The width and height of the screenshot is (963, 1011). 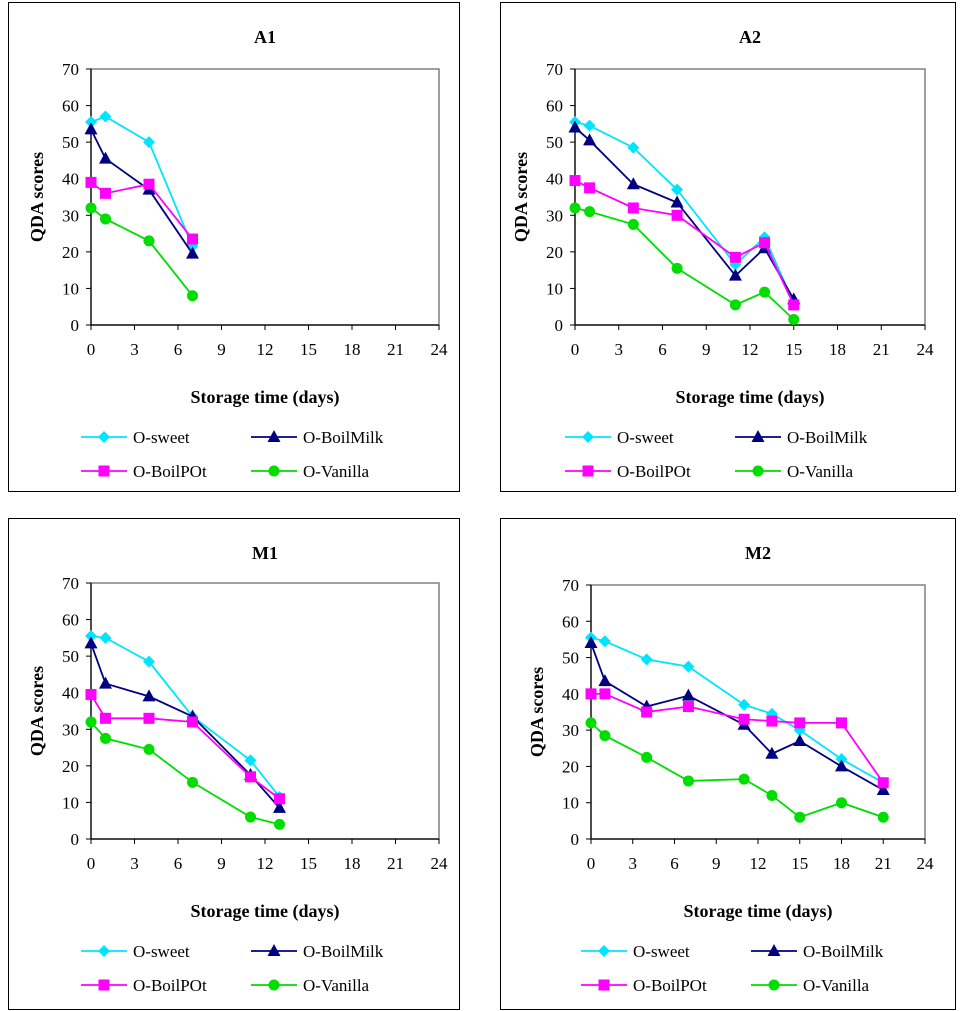 I want to click on legend-item: O-BoilPOt, so click(x=144, y=471).